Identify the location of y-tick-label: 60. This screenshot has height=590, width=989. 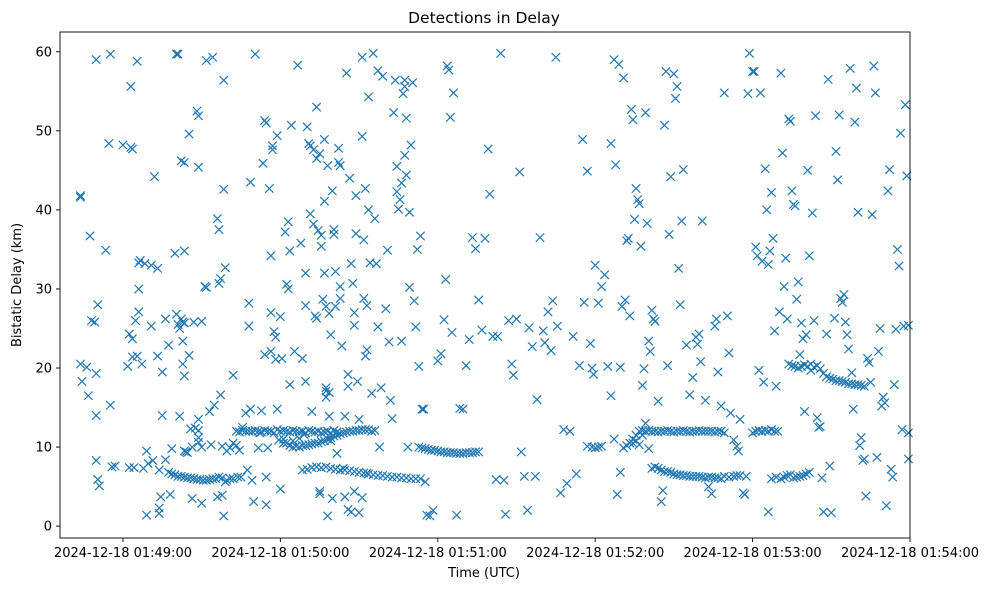
(43, 52).